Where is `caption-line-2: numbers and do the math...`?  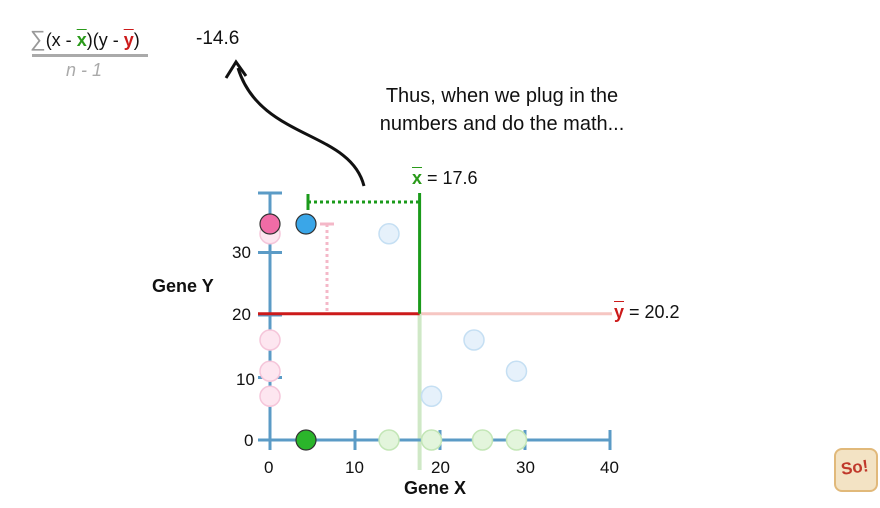 caption-line-2: numbers and do the math... is located at coordinates (502, 124).